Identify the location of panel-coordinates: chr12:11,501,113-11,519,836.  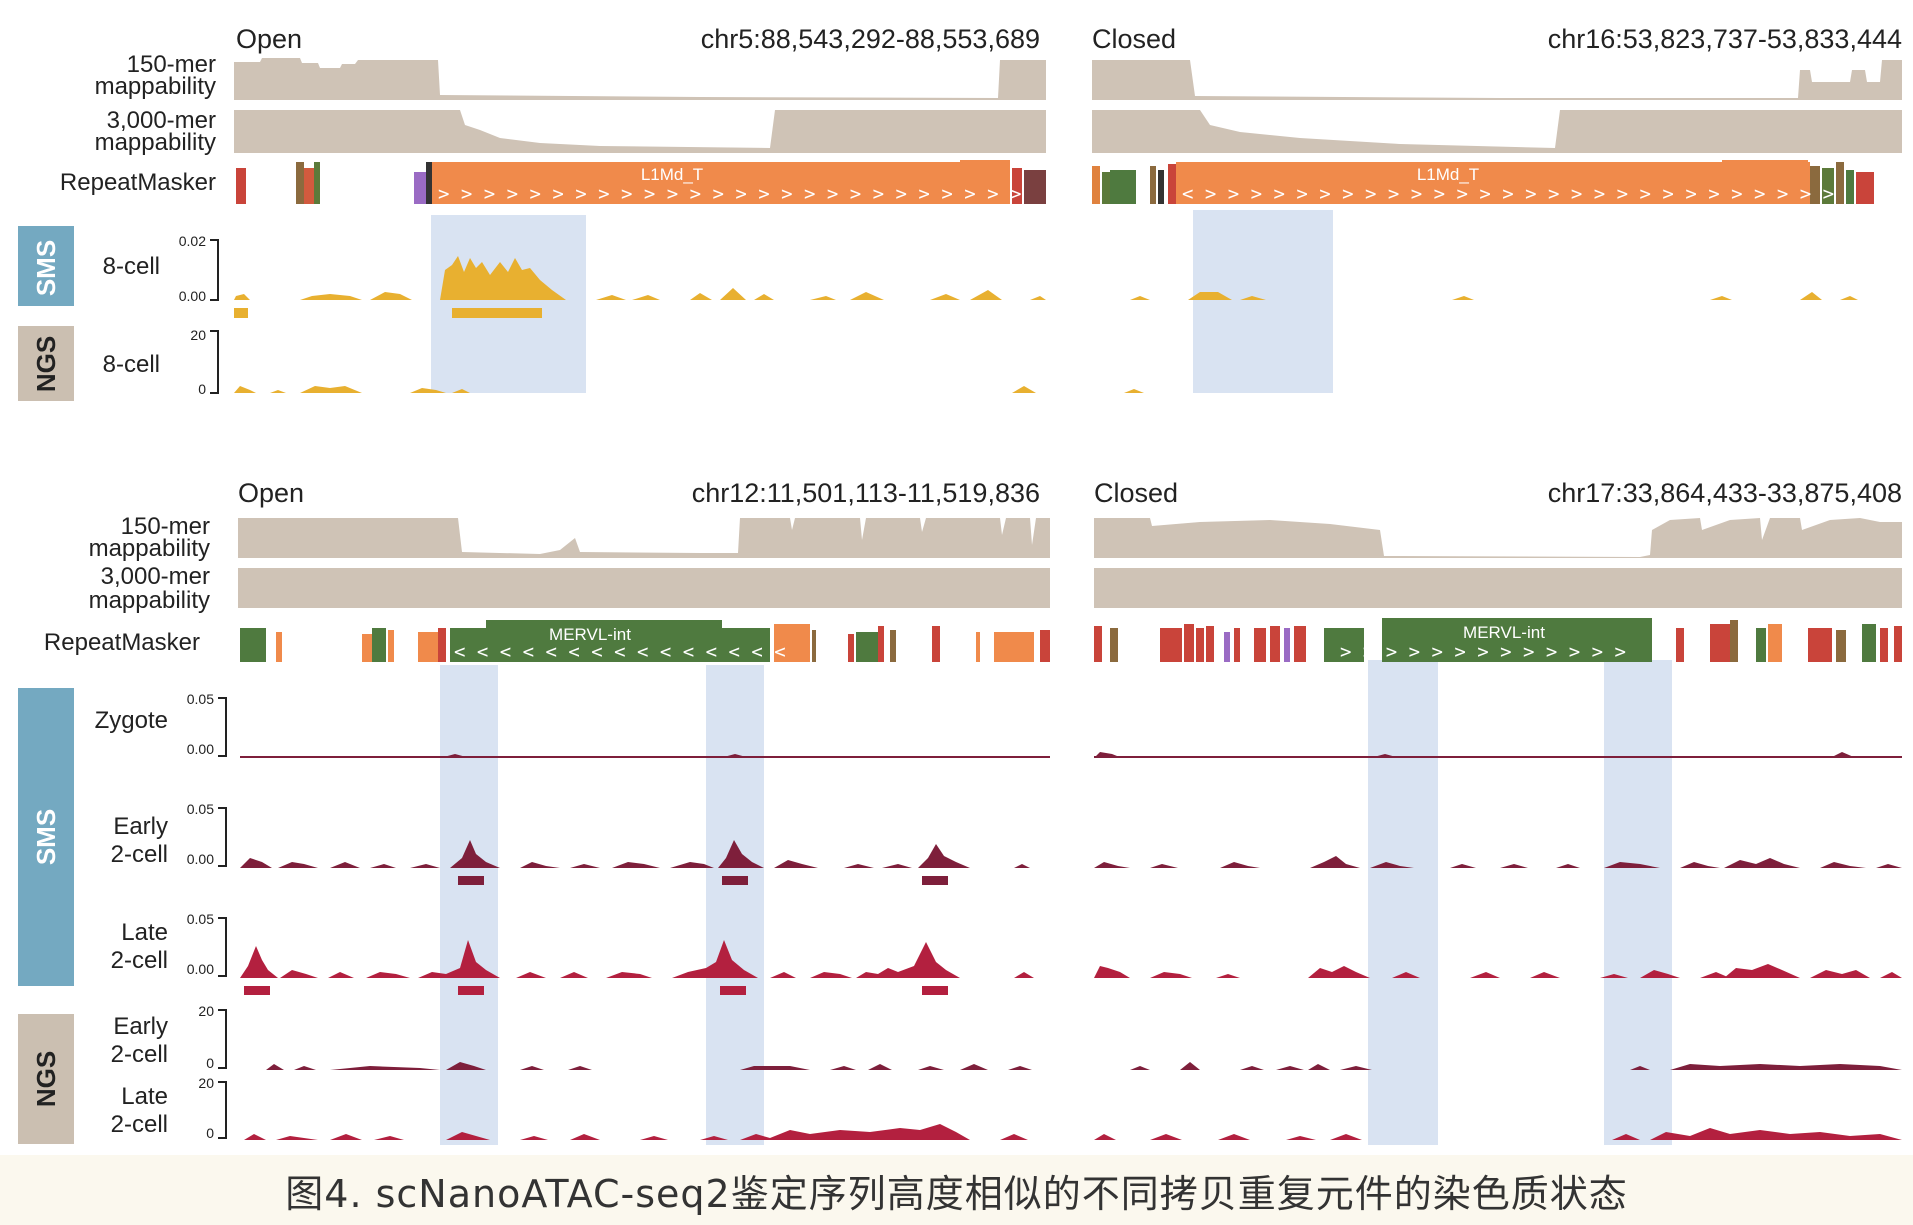
(866, 493).